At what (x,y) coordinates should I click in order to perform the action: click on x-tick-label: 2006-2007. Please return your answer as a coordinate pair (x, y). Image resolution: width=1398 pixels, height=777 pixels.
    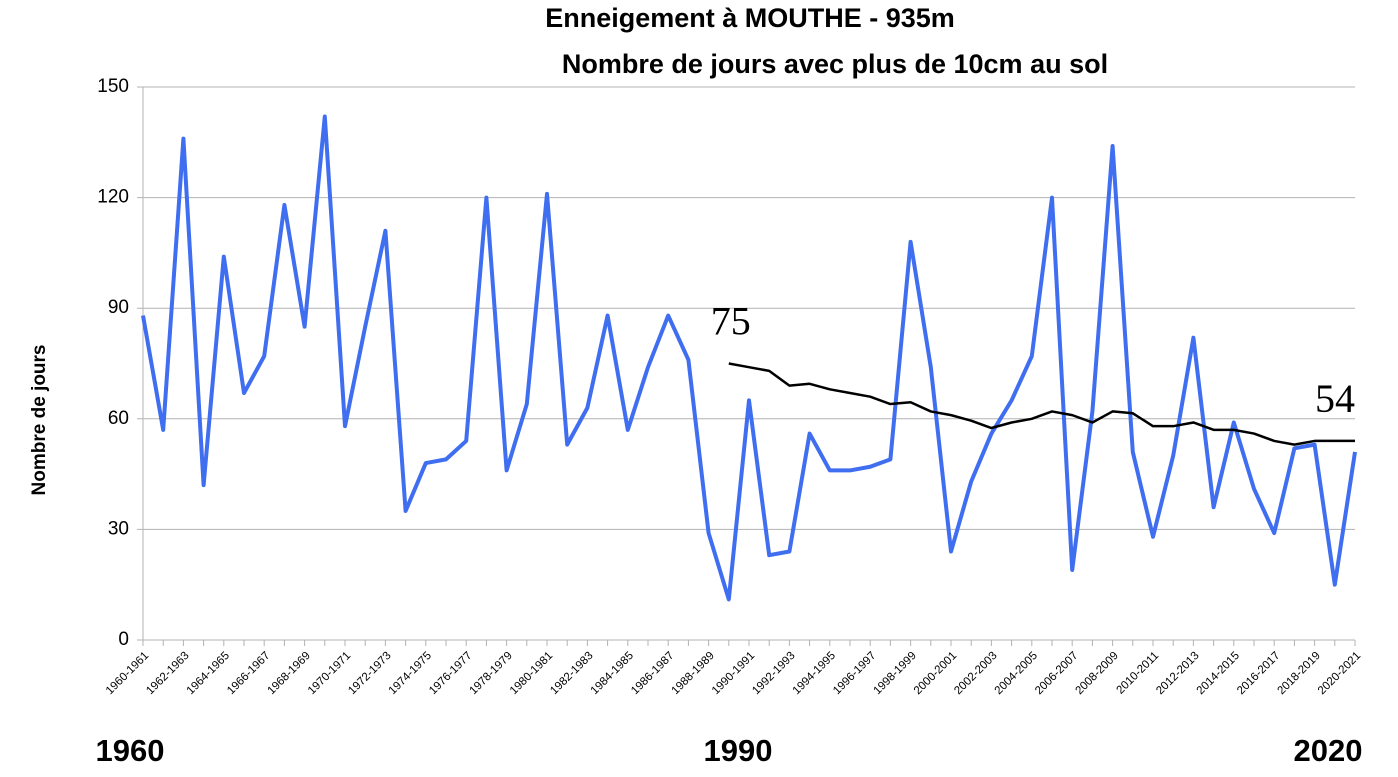
    Looking at the image, I should click on (1056, 673).